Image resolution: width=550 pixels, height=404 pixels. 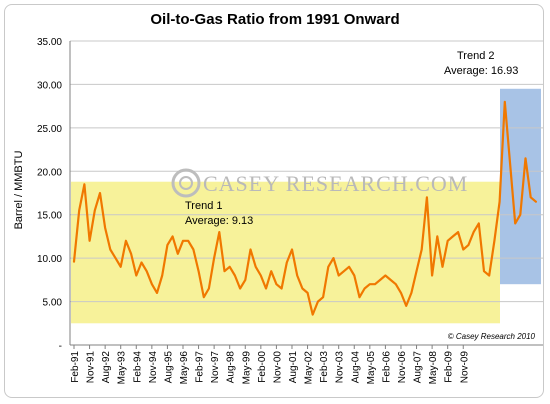 What do you see at coordinates (476, 56) in the screenshot?
I see `trend-2-label: Trend 2` at bounding box center [476, 56].